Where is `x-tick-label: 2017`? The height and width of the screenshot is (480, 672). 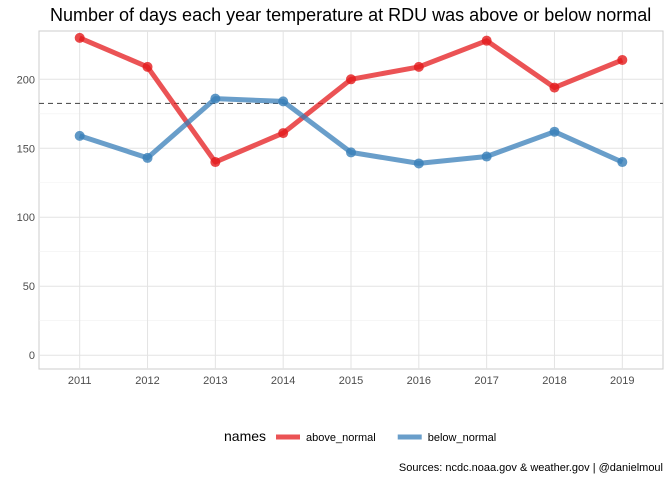 x-tick-label: 2017 is located at coordinates (486, 381).